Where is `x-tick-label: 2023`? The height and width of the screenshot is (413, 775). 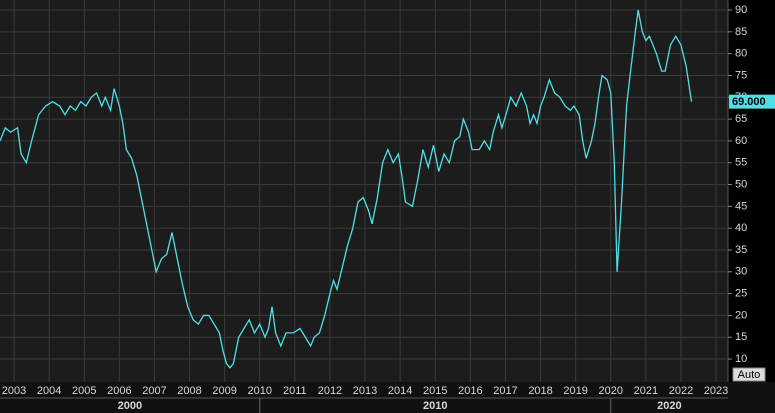 x-tick-label: 2023 is located at coordinates (716, 391).